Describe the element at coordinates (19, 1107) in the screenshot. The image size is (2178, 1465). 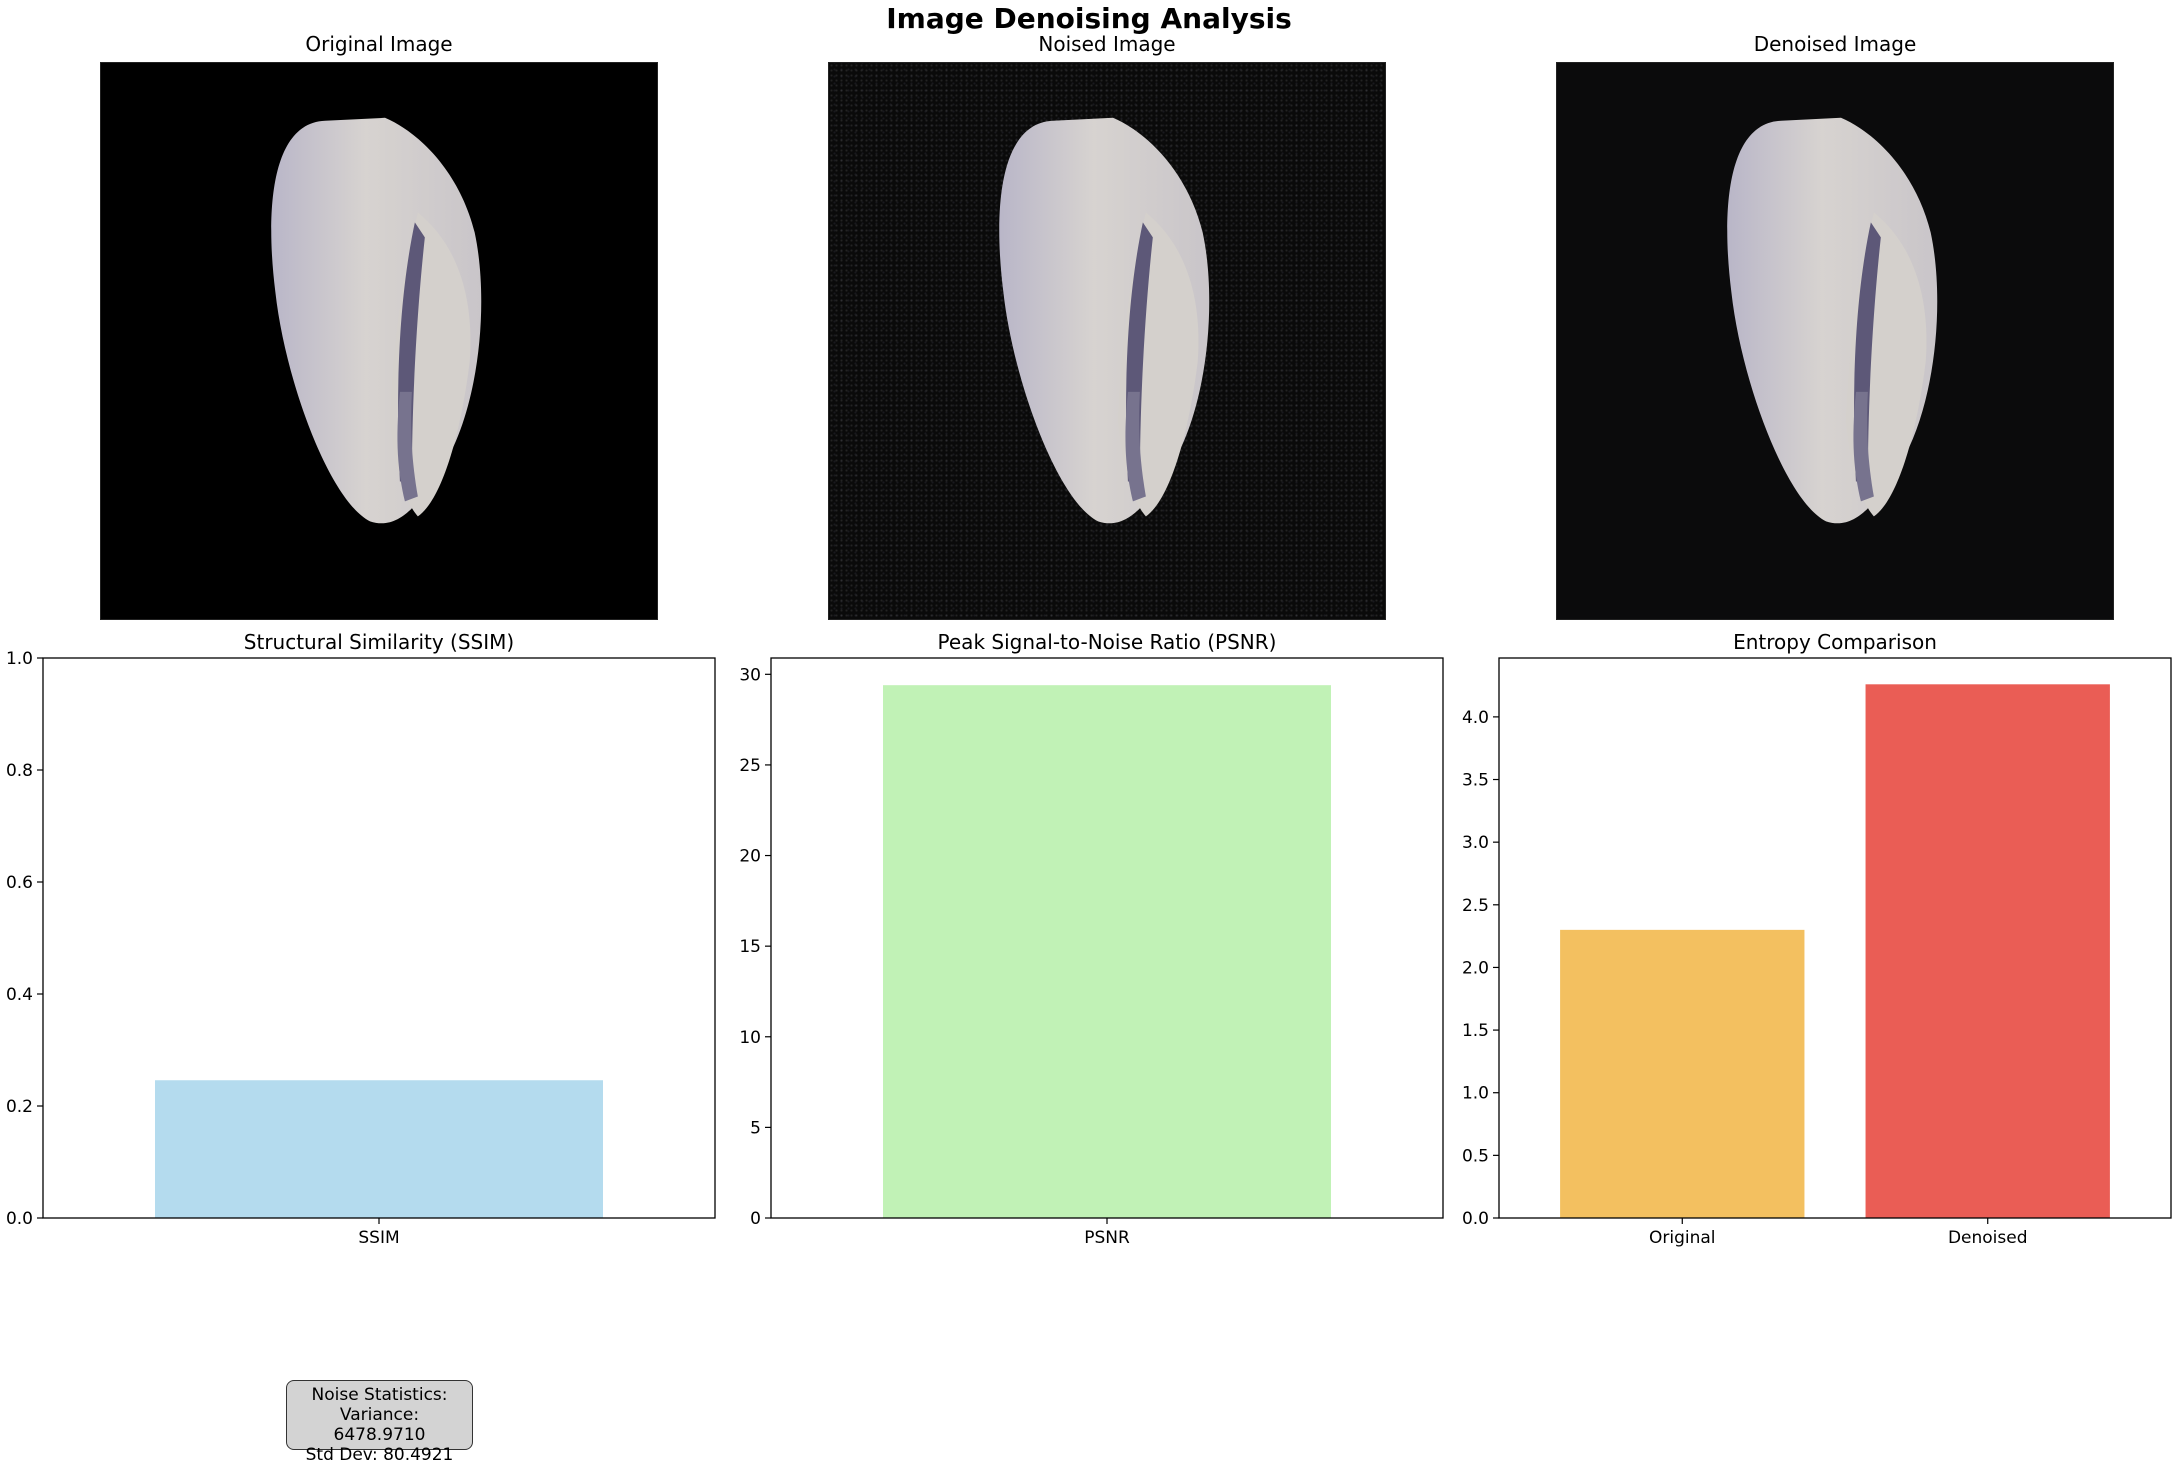
I see `y-tick-label: 0.2` at that location.